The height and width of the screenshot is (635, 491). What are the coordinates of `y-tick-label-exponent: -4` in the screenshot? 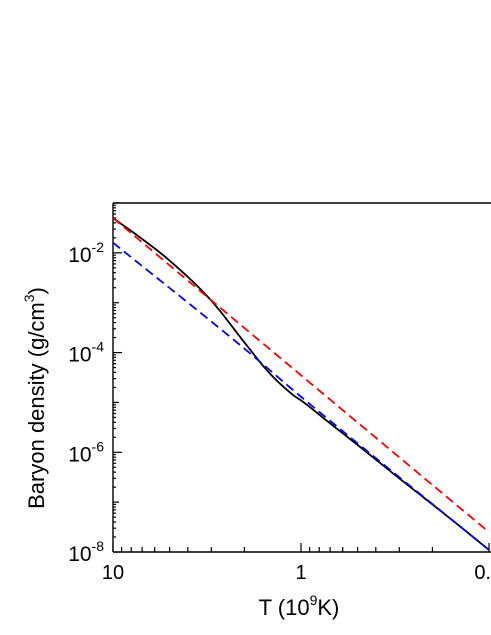 It's located at (98, 347).